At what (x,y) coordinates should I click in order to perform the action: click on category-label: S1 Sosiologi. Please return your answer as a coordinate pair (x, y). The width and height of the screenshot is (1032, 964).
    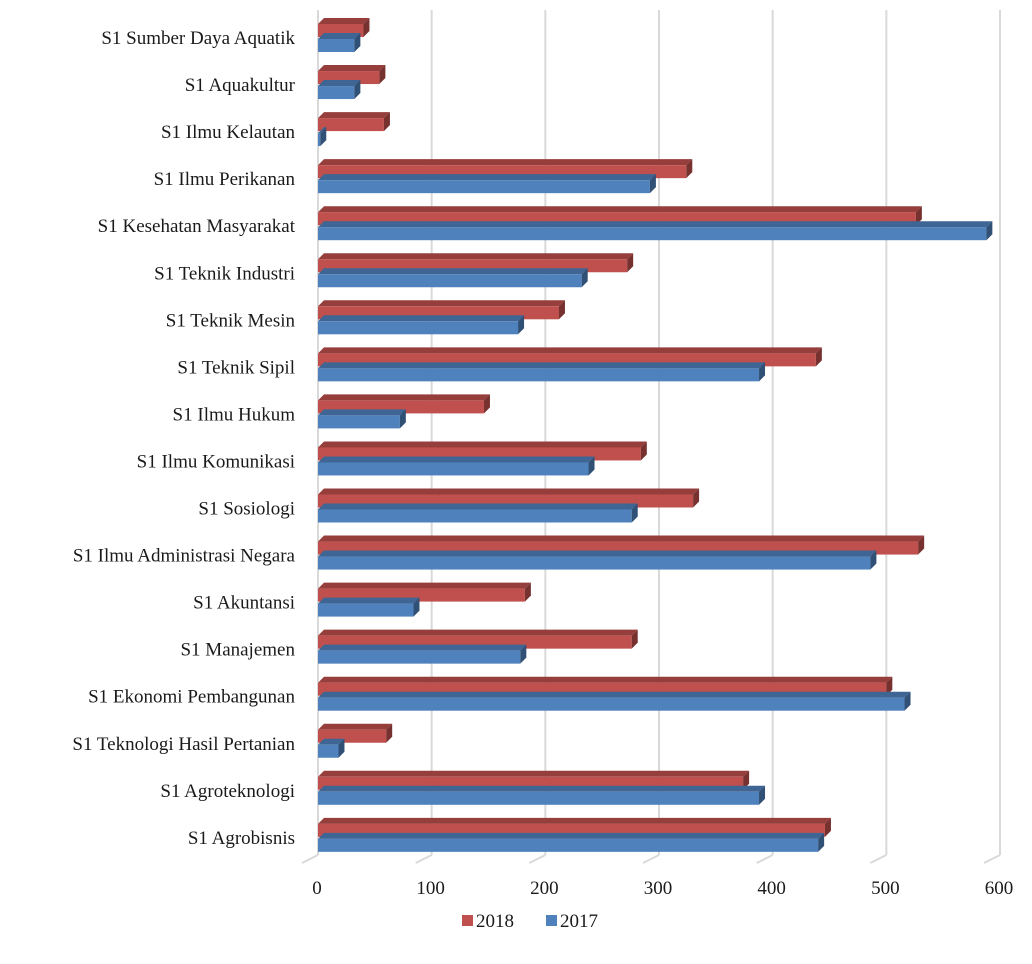
    Looking at the image, I should click on (246, 509).